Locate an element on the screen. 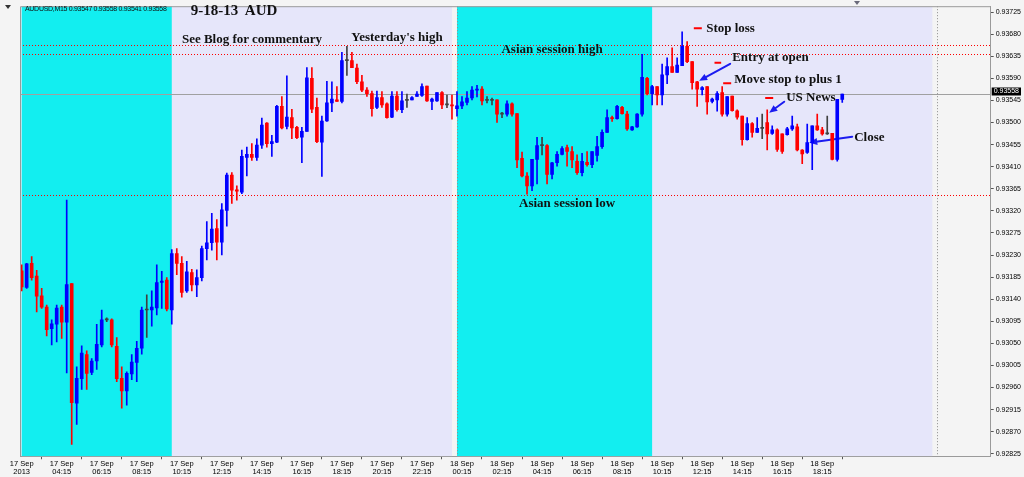 This screenshot has width=1024, height=477. chart-title: 9-18-13 AUD is located at coordinates (234, 9).